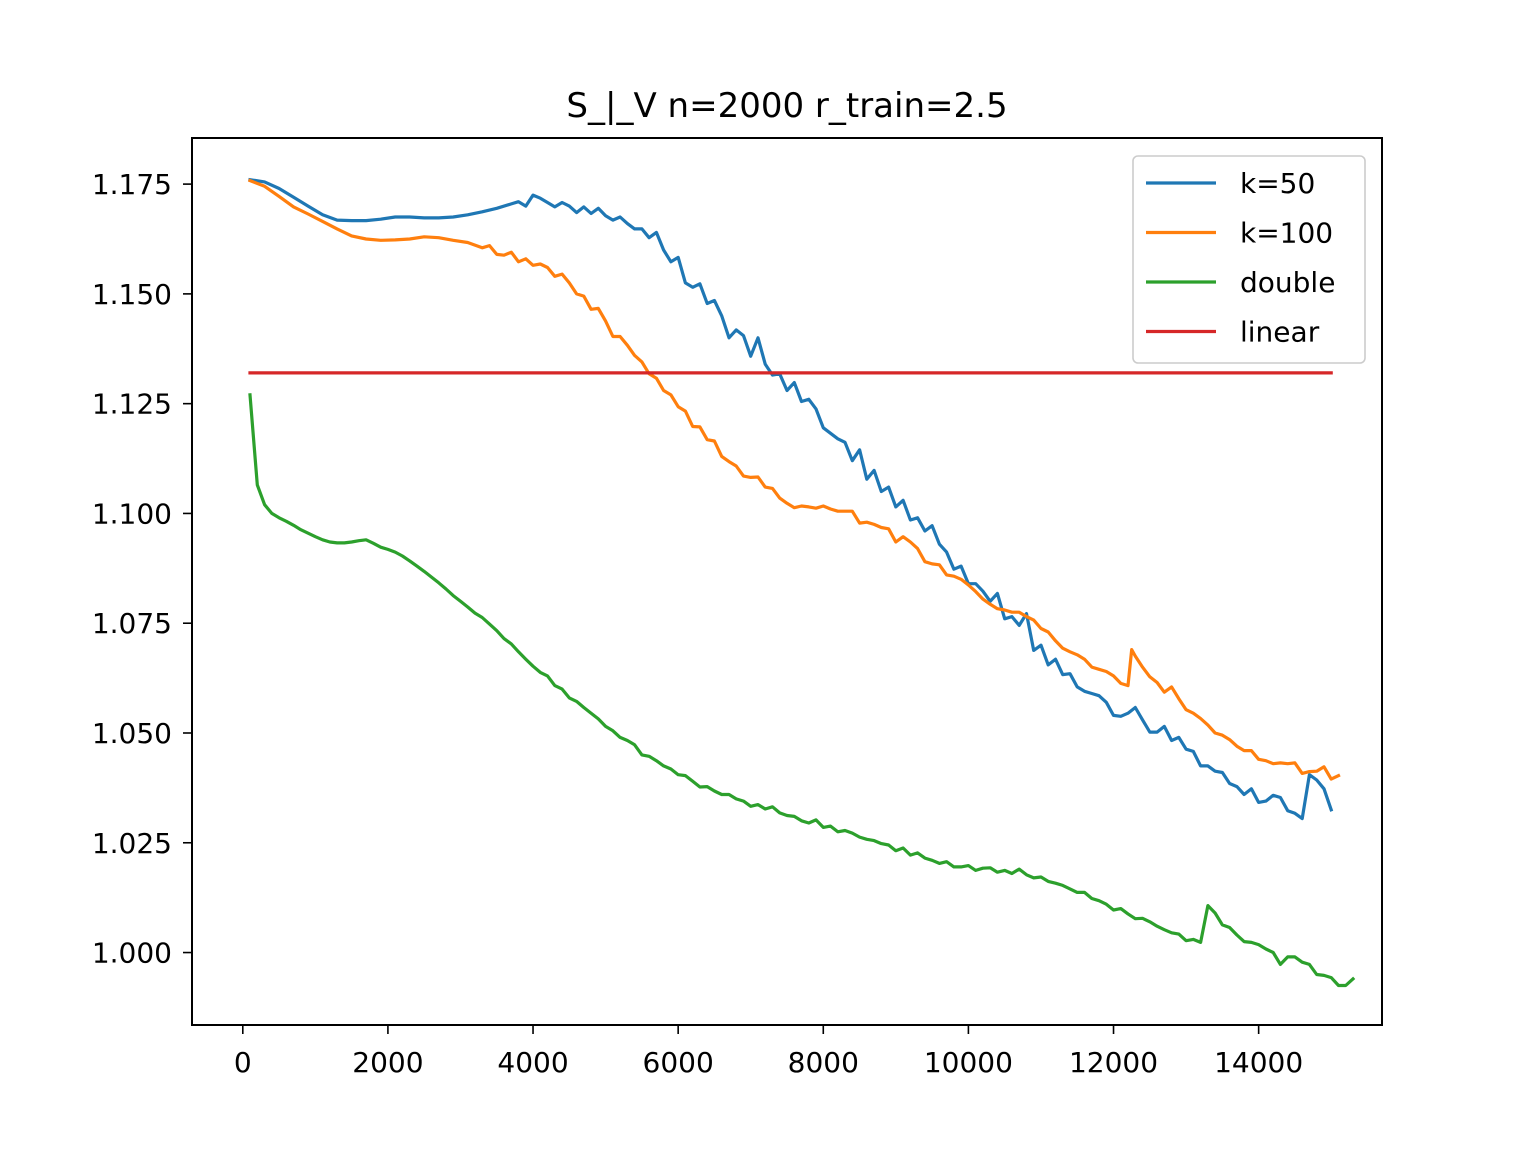 The image size is (1536, 1152). I want to click on x-tick-label: 2000, so click(387, 1062).